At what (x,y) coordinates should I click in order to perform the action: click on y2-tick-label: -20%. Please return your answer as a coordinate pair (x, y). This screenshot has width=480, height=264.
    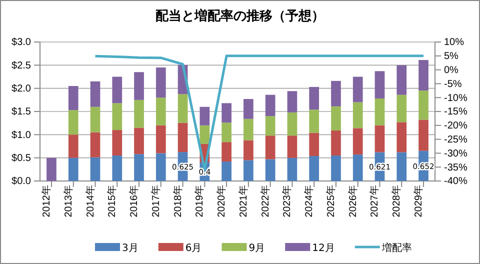
    Looking at the image, I should click on (456, 126).